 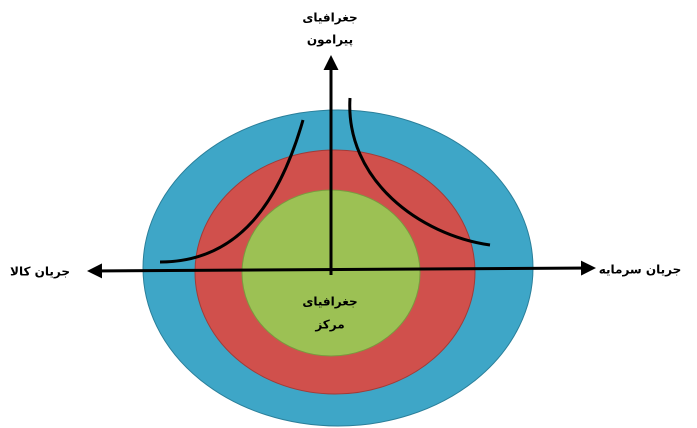 What do you see at coordinates (329, 302) in the screenshot?
I see `center-label: جغرافیای` at bounding box center [329, 302].